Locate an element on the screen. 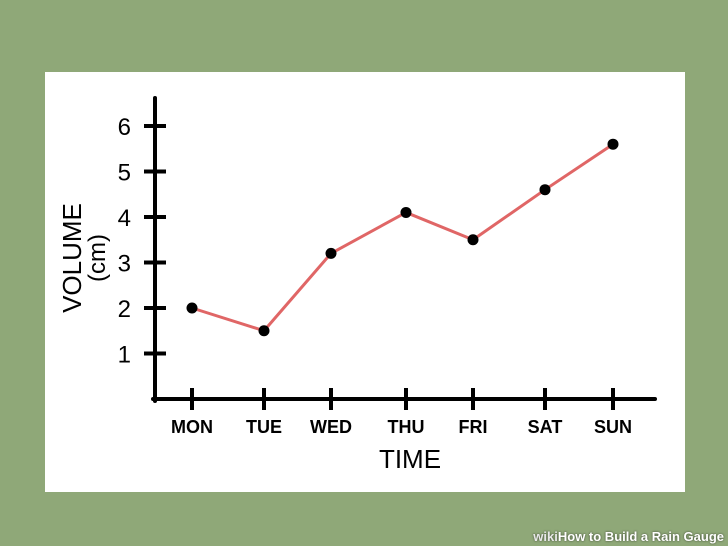  x-tick-label: FRI is located at coordinates (473, 427).